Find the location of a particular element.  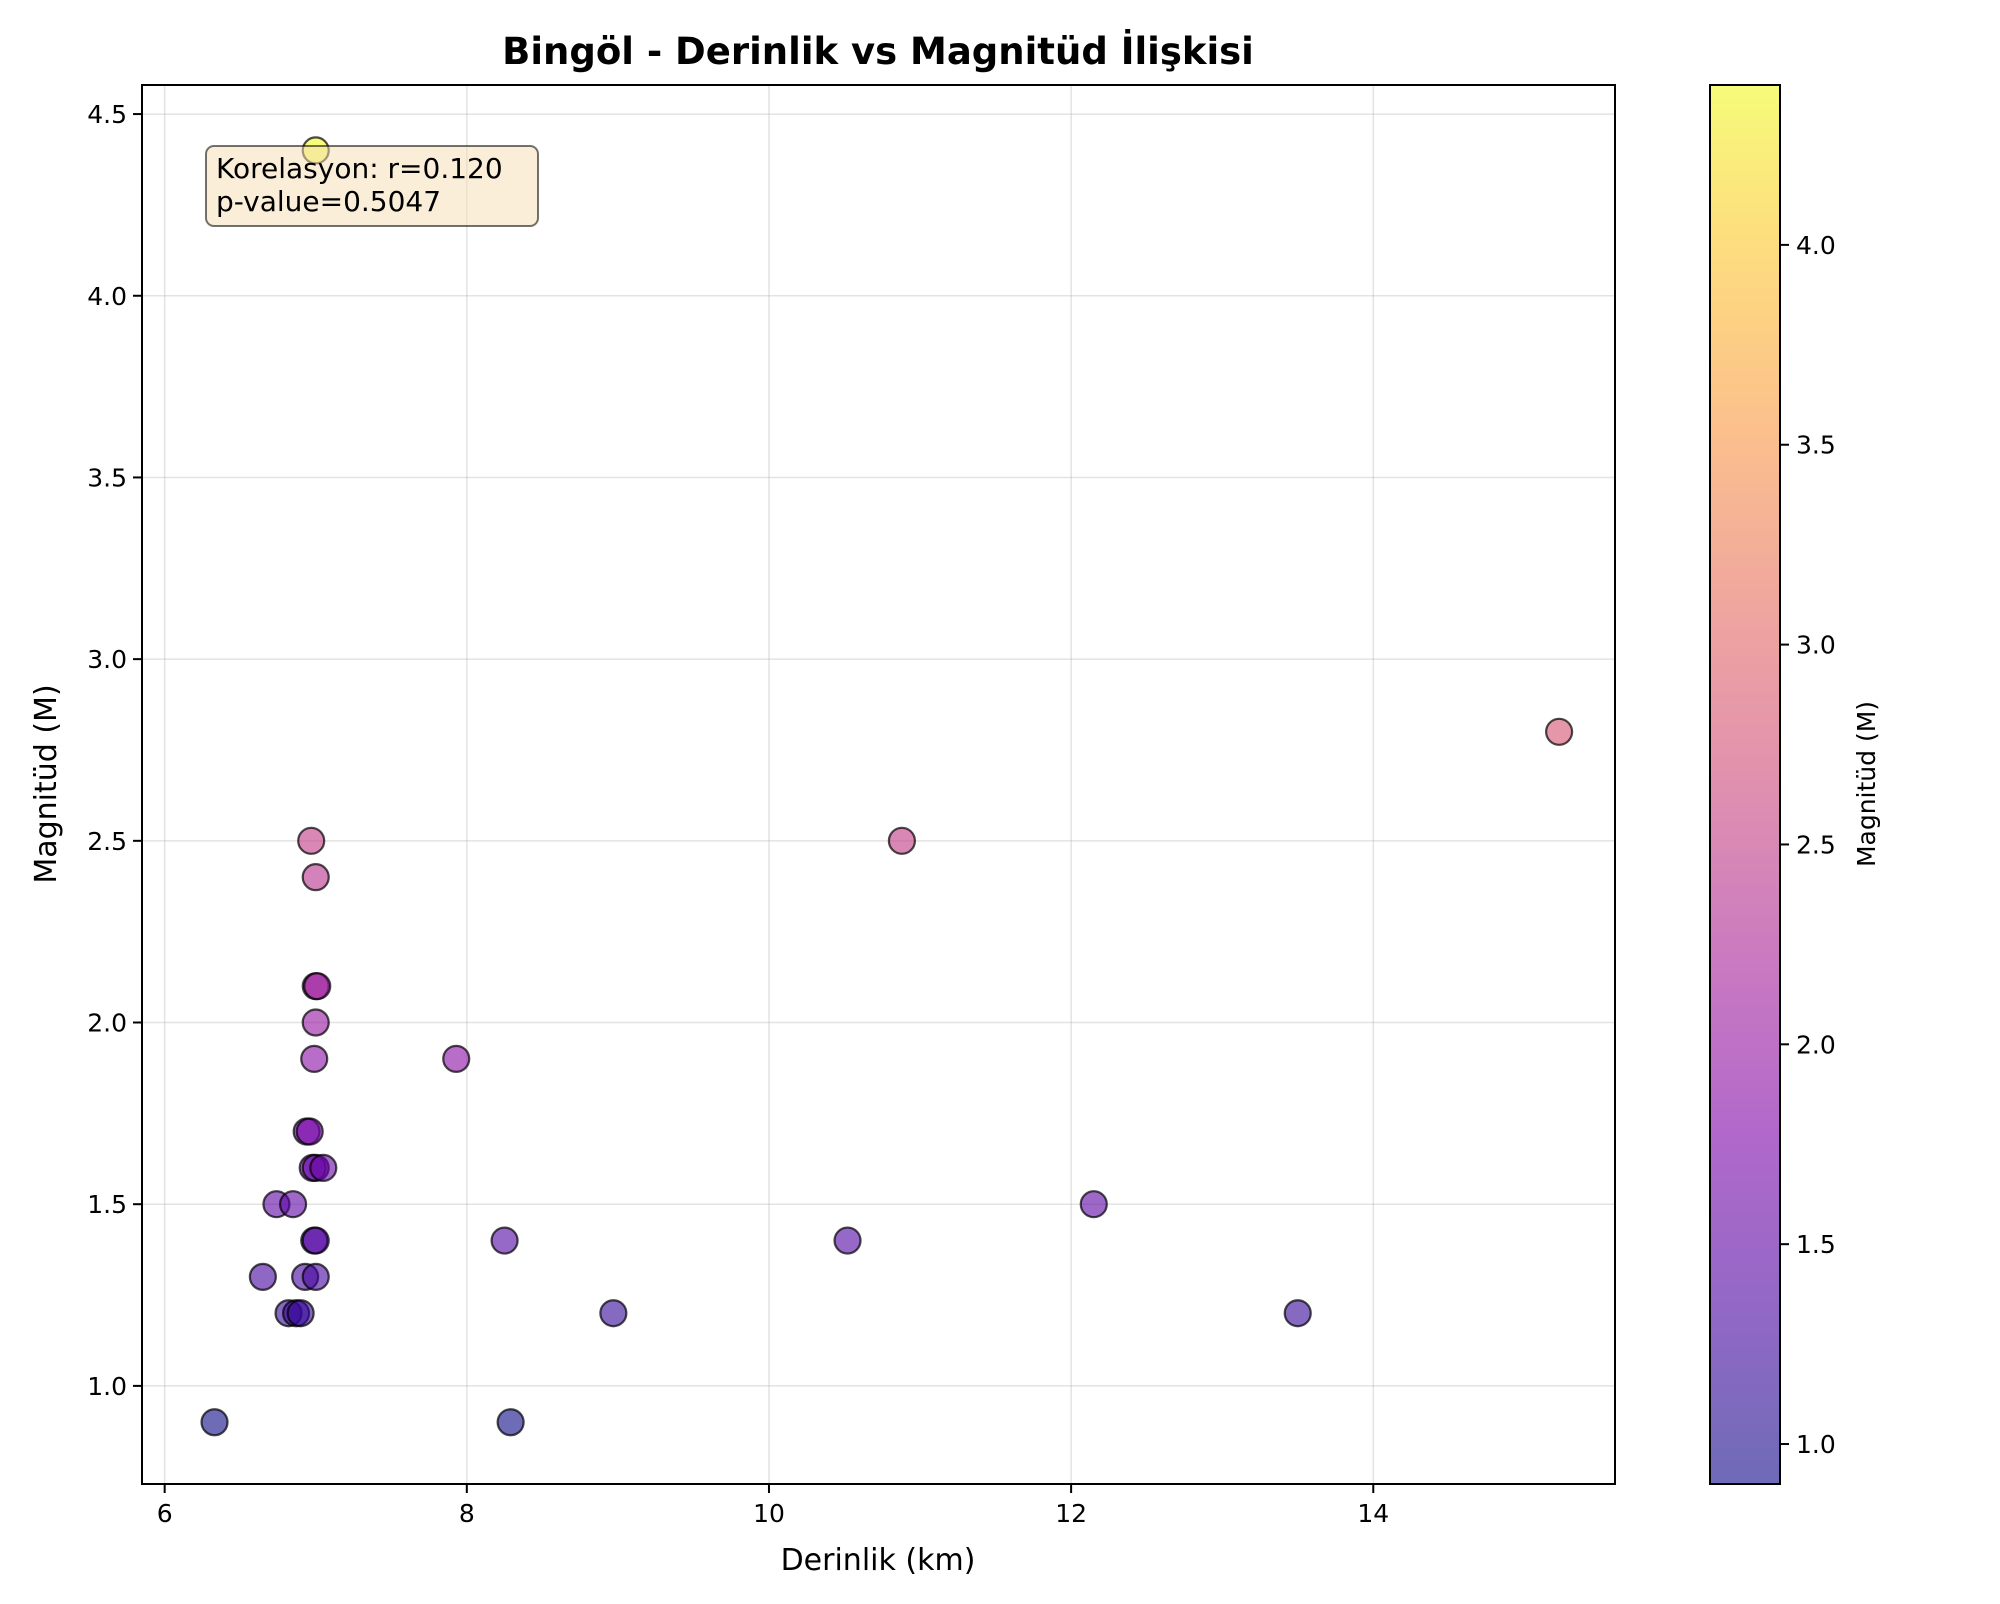

y-tick-label: 3.5 is located at coordinates (107, 477).